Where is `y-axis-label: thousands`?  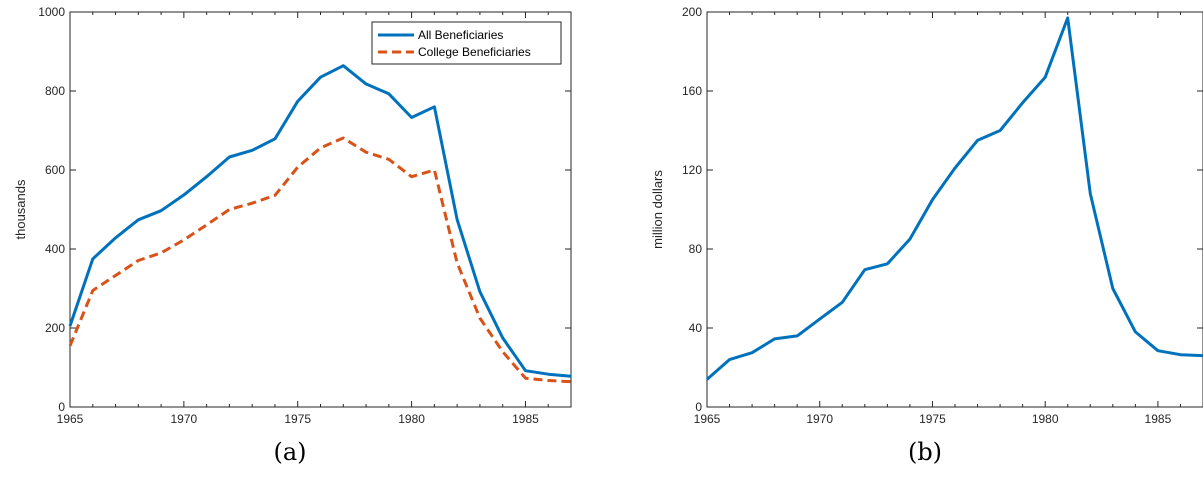
y-axis-label: thousands is located at coordinates (20, 209).